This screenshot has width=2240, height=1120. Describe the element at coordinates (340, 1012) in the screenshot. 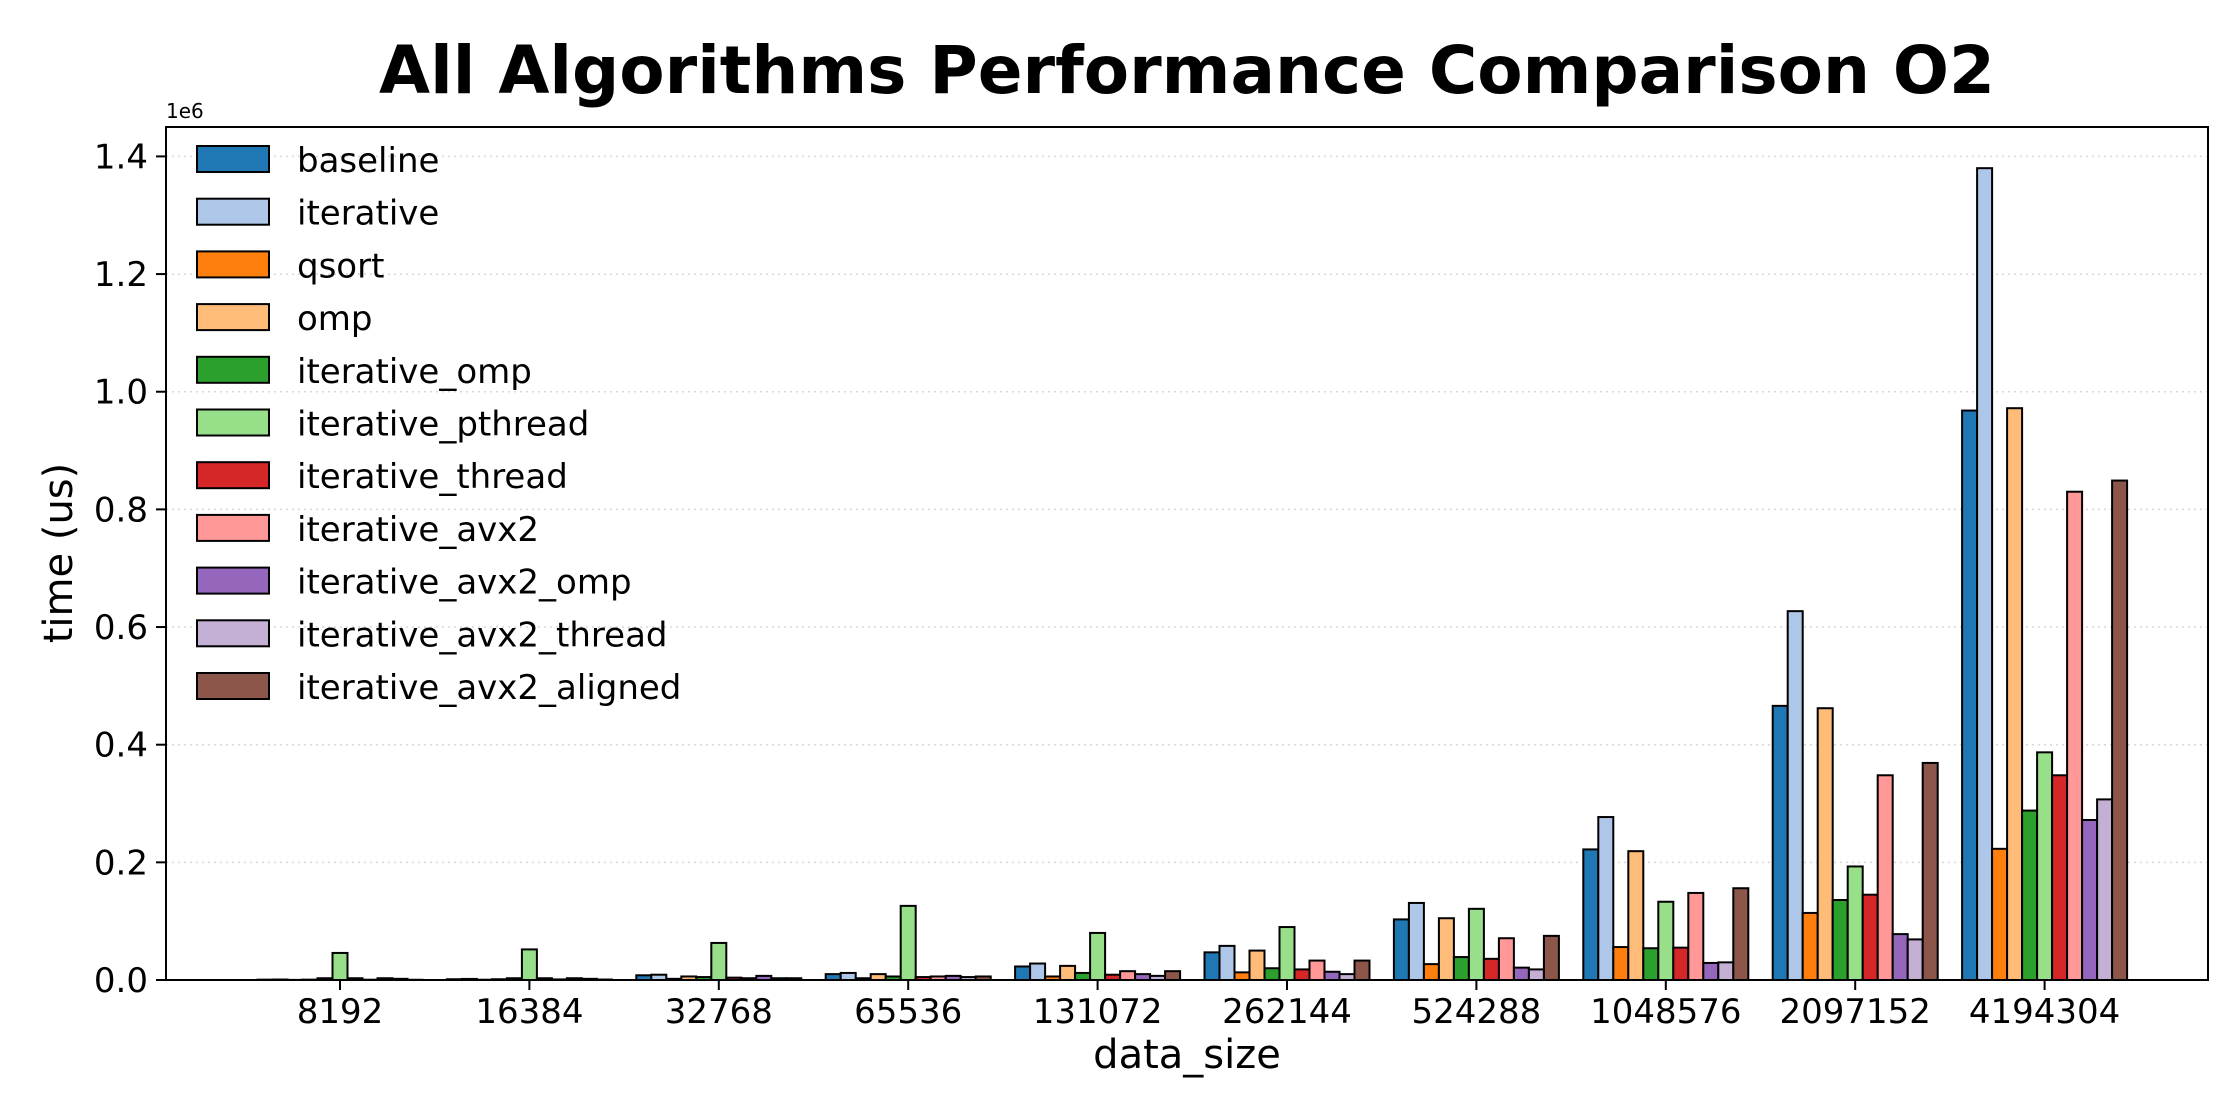

I see `x-tick-label: 8192` at that location.